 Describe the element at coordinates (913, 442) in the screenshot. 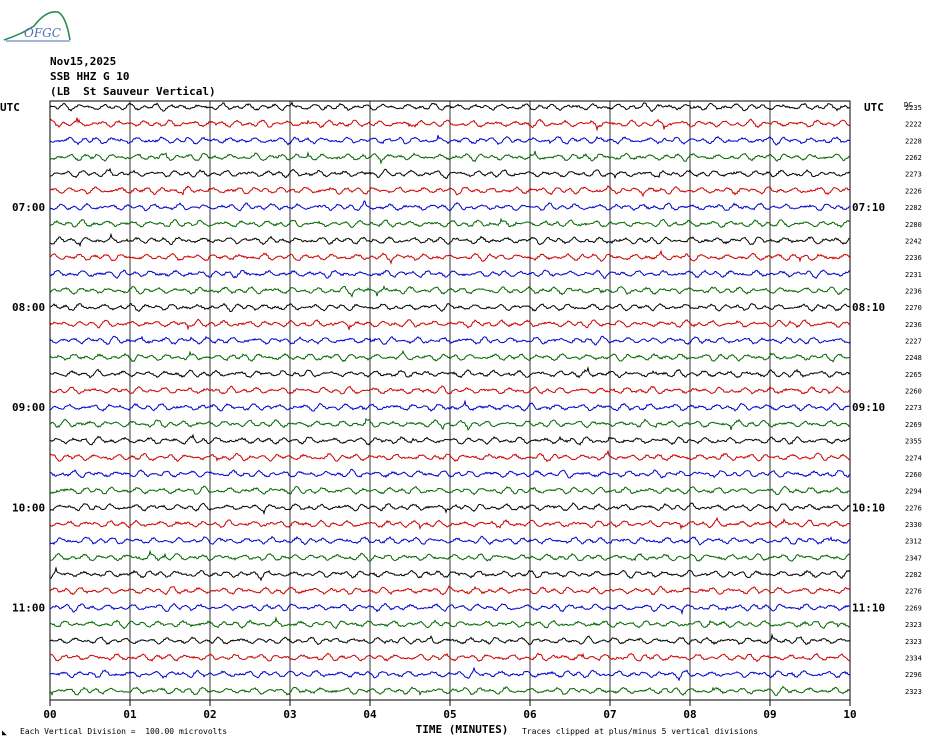

I see `dc-offset-label: 2355` at that location.